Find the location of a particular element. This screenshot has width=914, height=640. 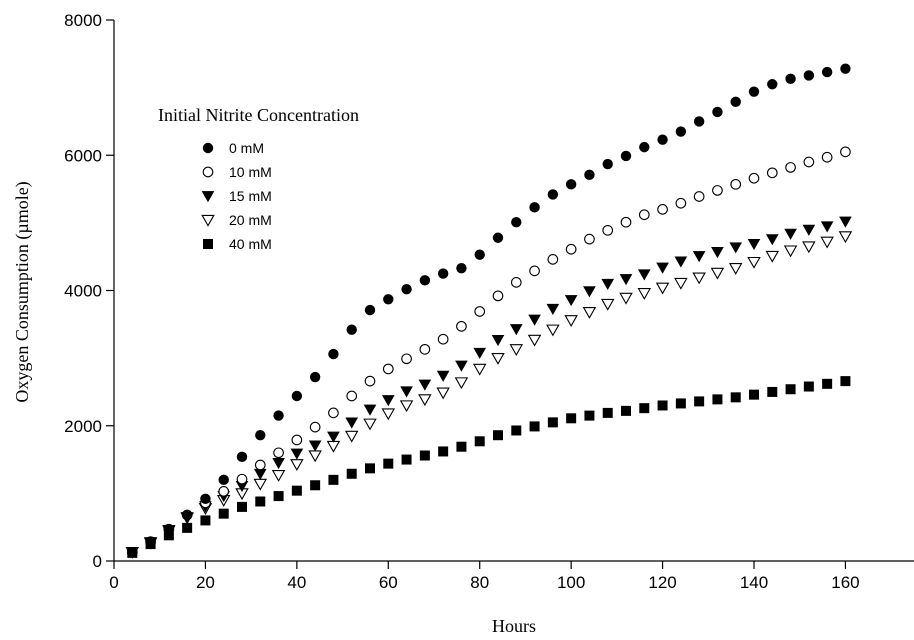

legend-label: 20 mM is located at coordinates (250, 220).